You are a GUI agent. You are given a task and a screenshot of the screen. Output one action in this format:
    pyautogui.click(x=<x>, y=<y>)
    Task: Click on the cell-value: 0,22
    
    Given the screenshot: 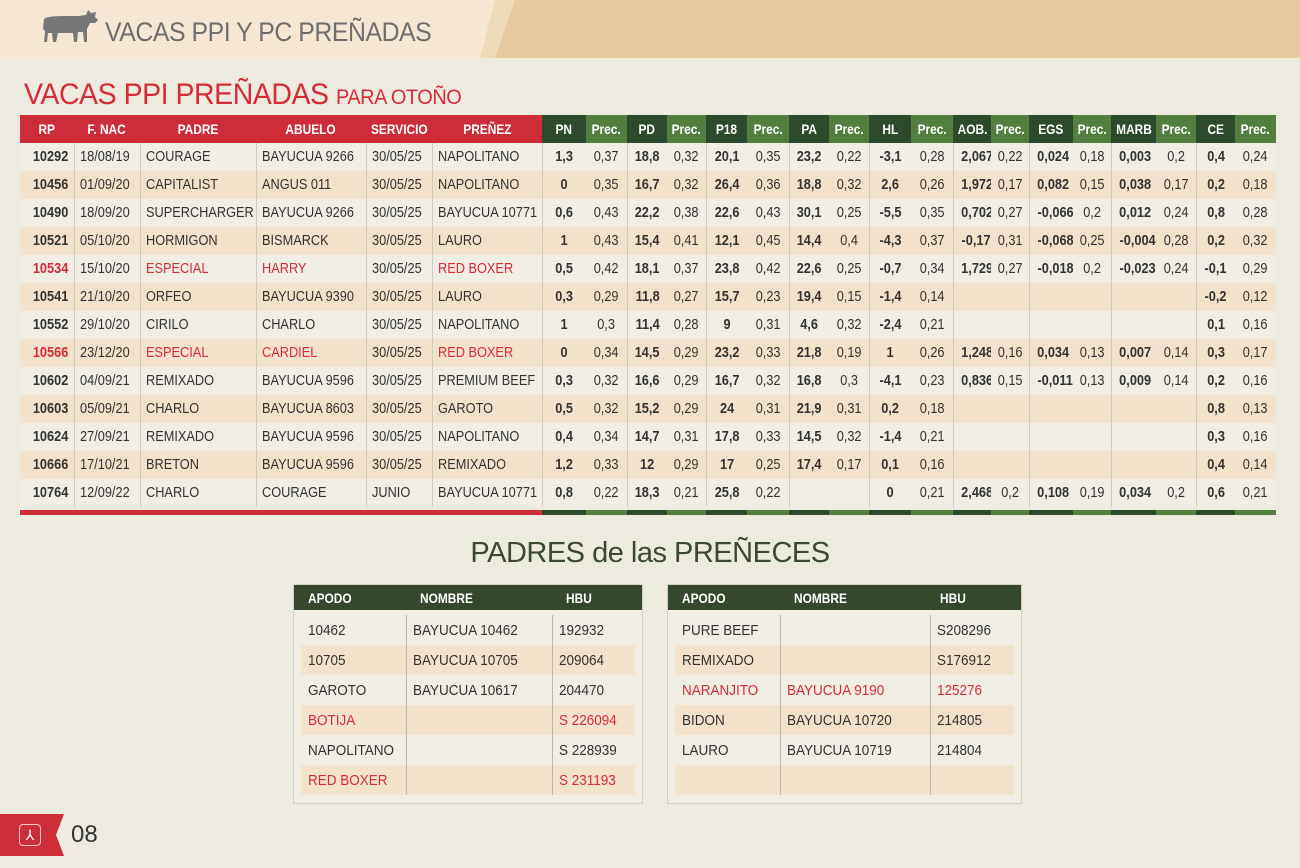 What is the action you would take?
    pyautogui.click(x=1010, y=157)
    